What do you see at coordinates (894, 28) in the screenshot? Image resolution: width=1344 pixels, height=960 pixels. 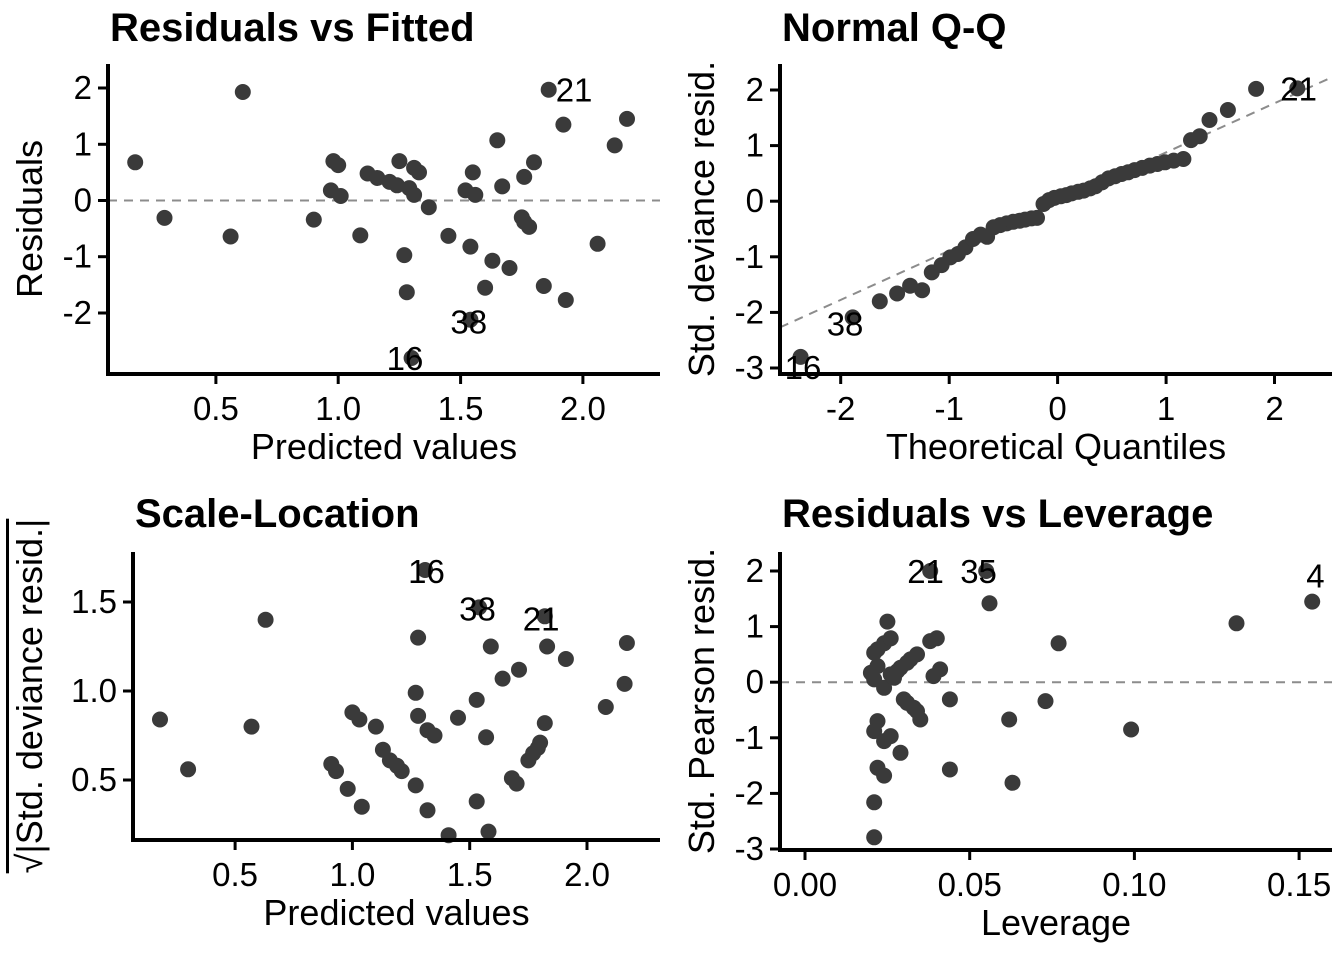 I see `panel-title: Normal Q-Q` at bounding box center [894, 28].